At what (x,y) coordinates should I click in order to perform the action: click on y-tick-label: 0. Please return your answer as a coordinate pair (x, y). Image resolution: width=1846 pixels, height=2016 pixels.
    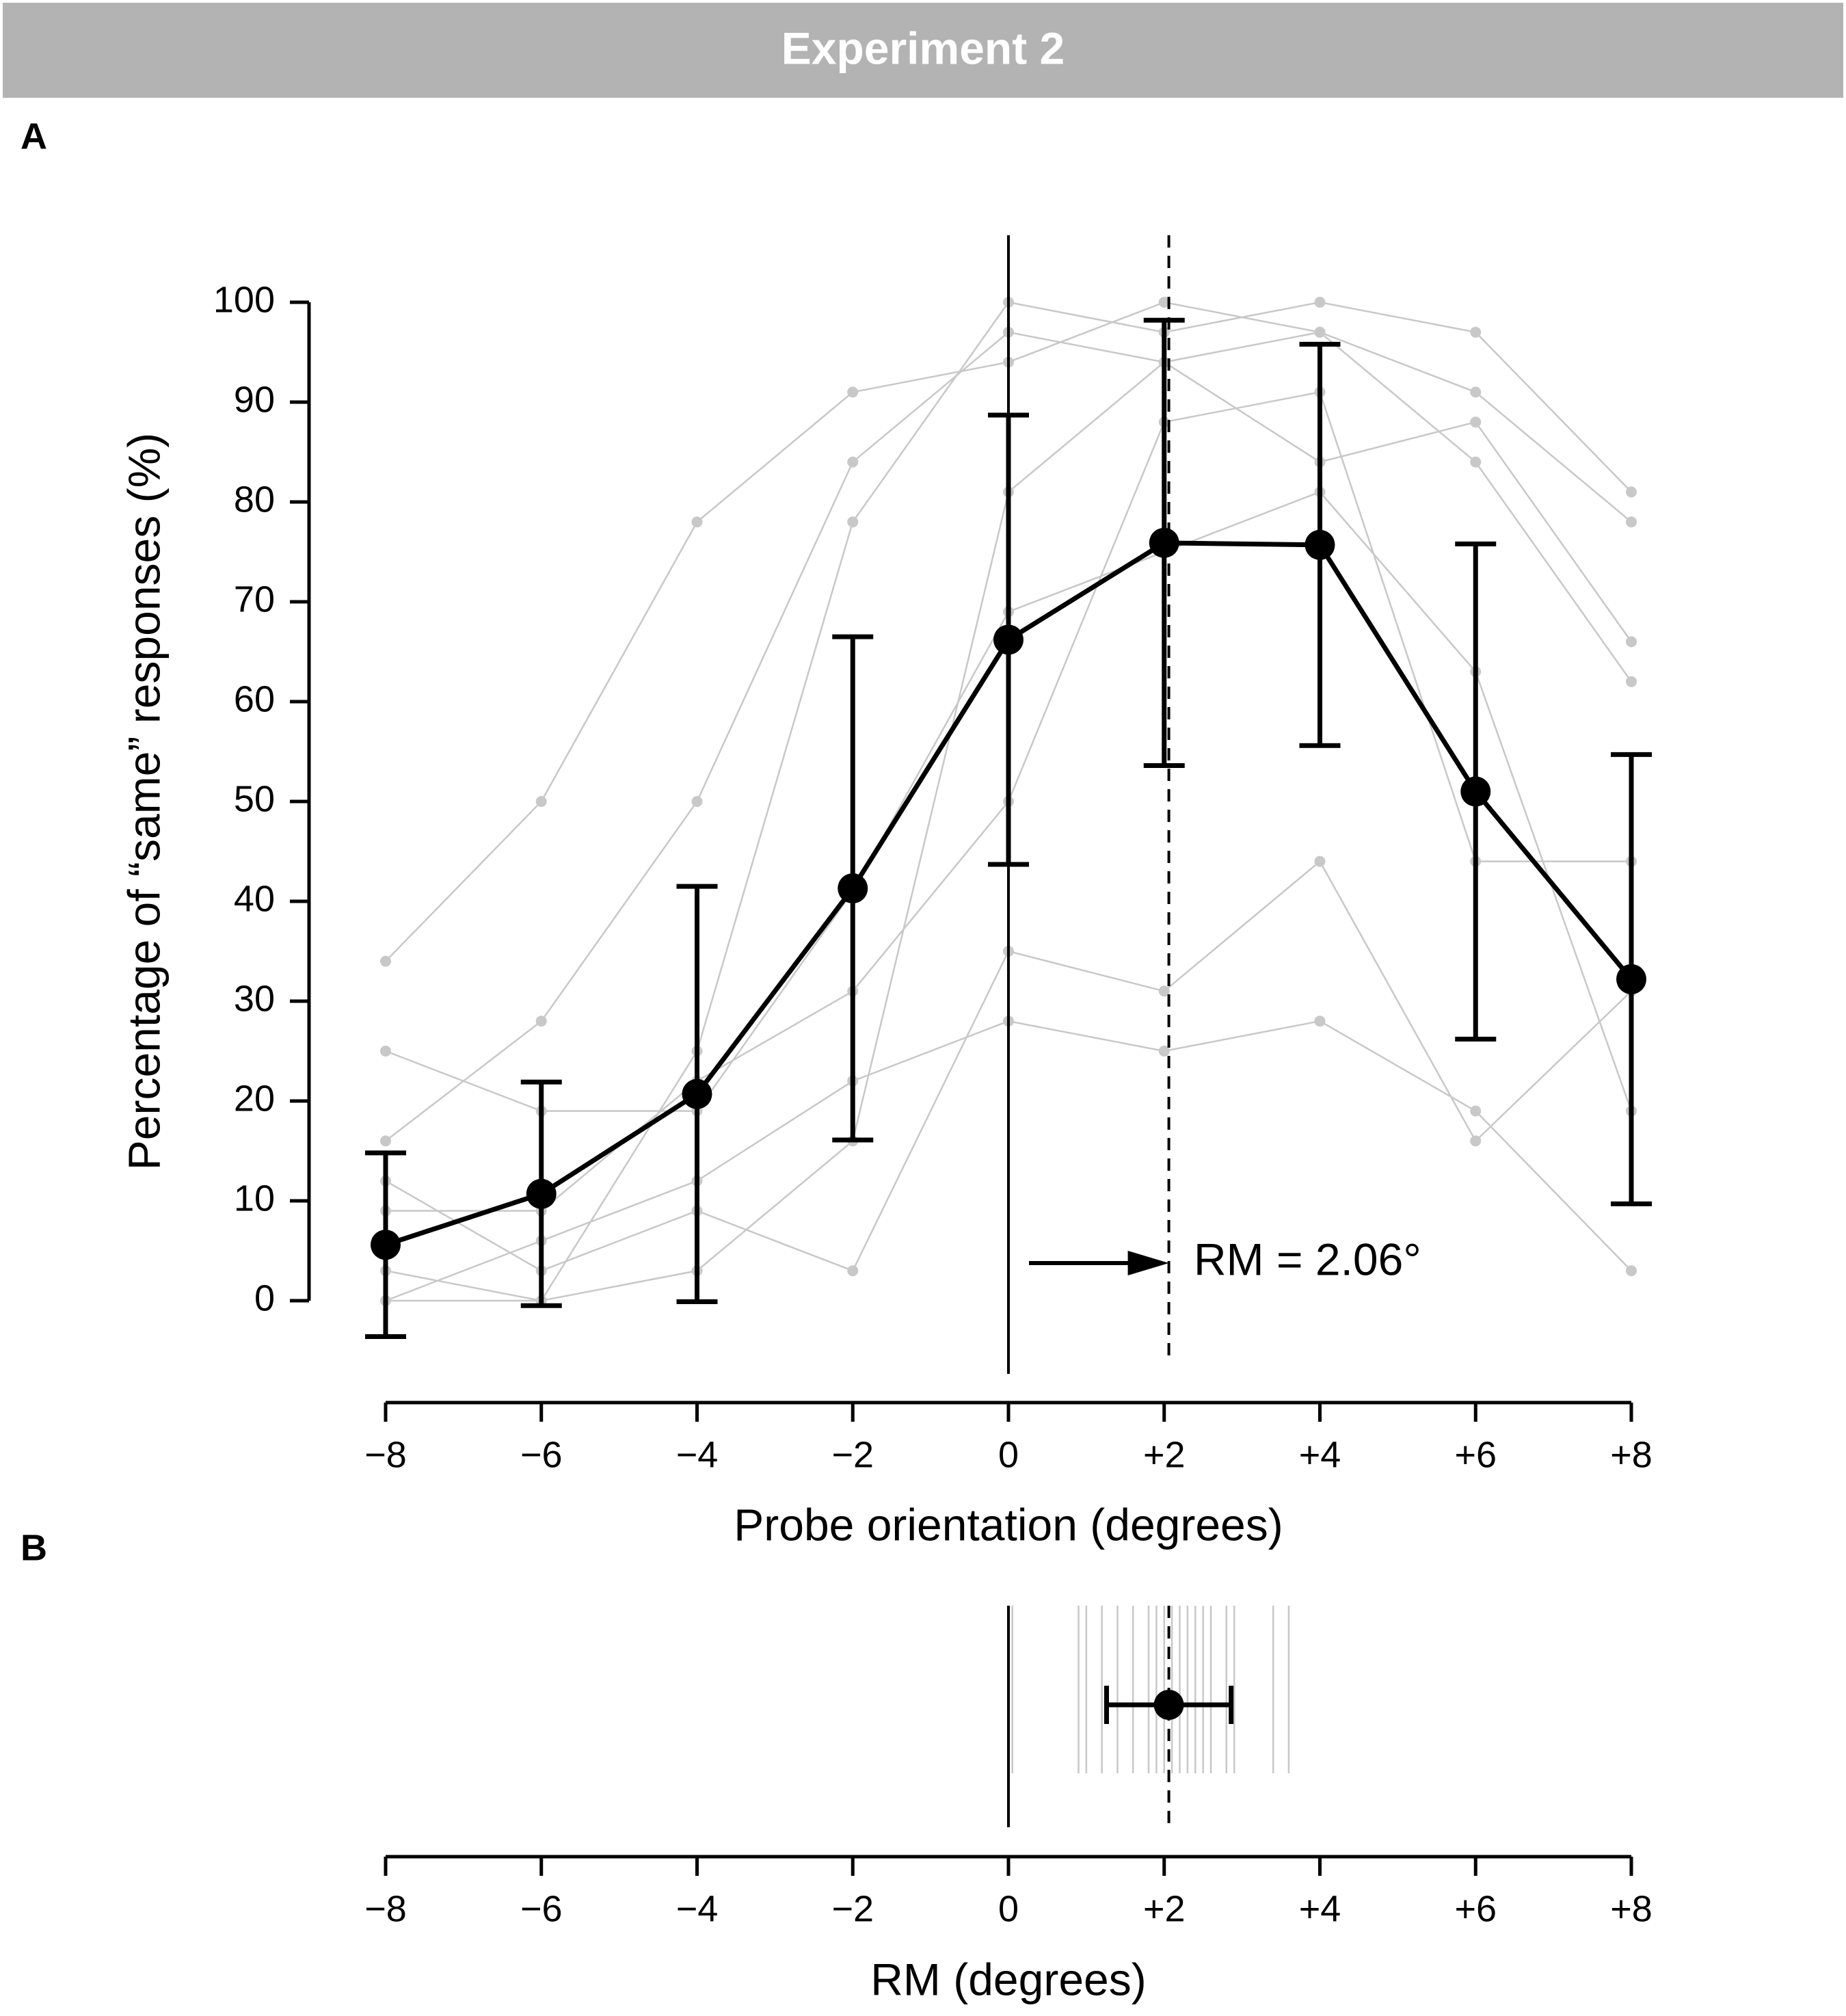
    Looking at the image, I should click on (264, 1297).